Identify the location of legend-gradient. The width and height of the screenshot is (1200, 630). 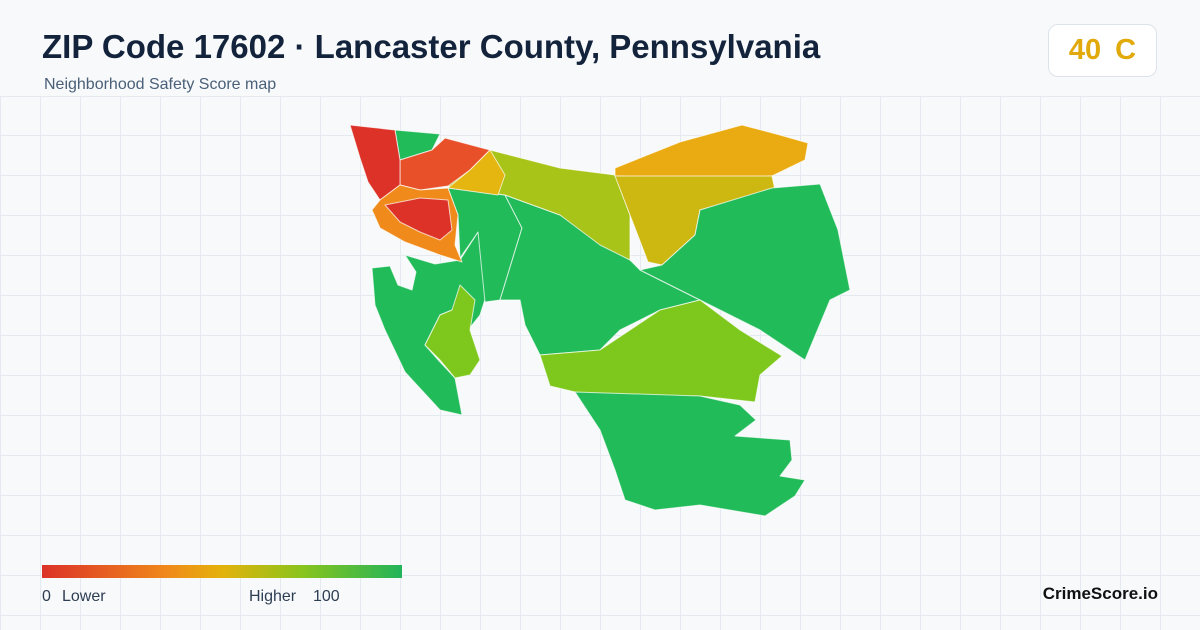
(222, 571).